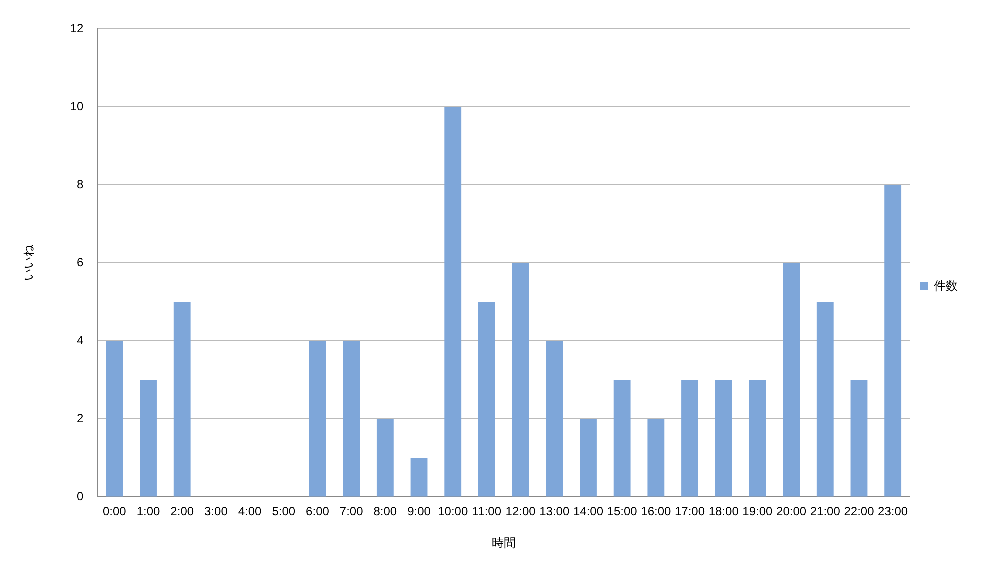  What do you see at coordinates (893, 511) in the screenshot?
I see `x-tick-label: 23:00` at bounding box center [893, 511].